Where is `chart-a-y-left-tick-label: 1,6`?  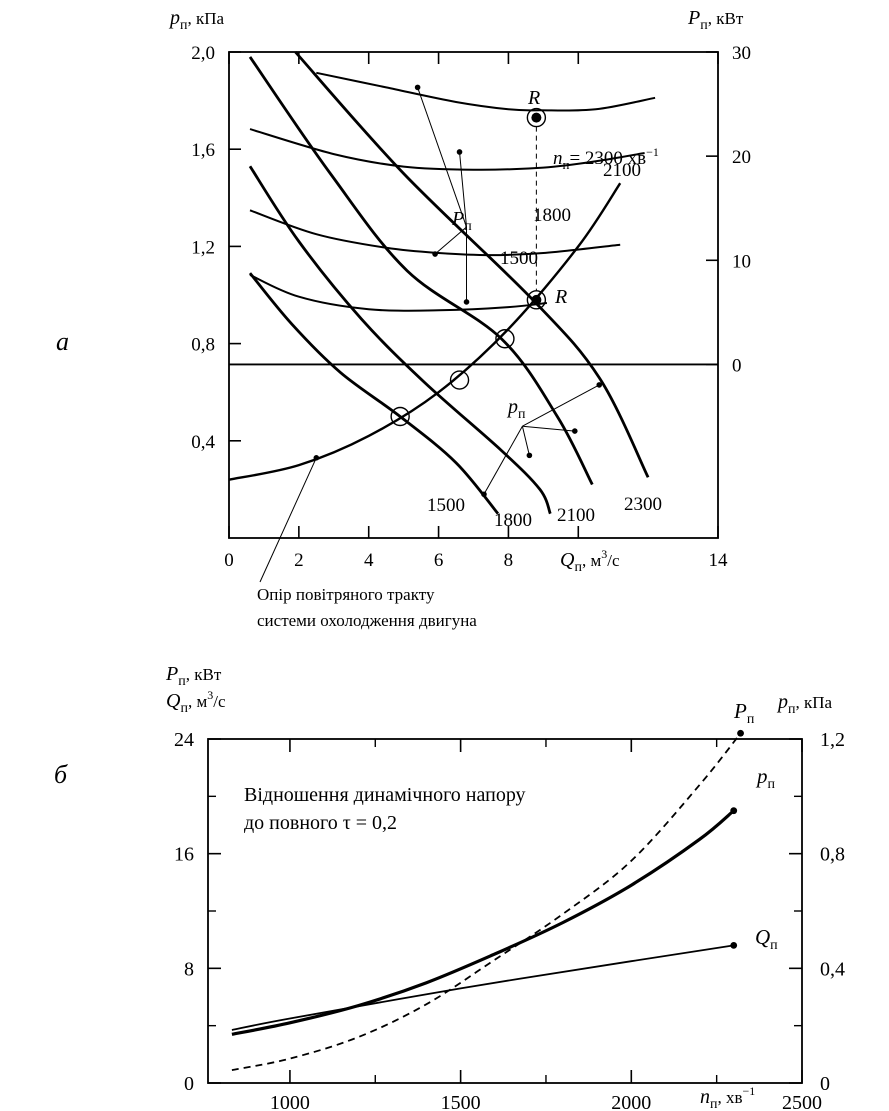 chart-a-y-left-tick-label: 1,6 is located at coordinates (203, 150).